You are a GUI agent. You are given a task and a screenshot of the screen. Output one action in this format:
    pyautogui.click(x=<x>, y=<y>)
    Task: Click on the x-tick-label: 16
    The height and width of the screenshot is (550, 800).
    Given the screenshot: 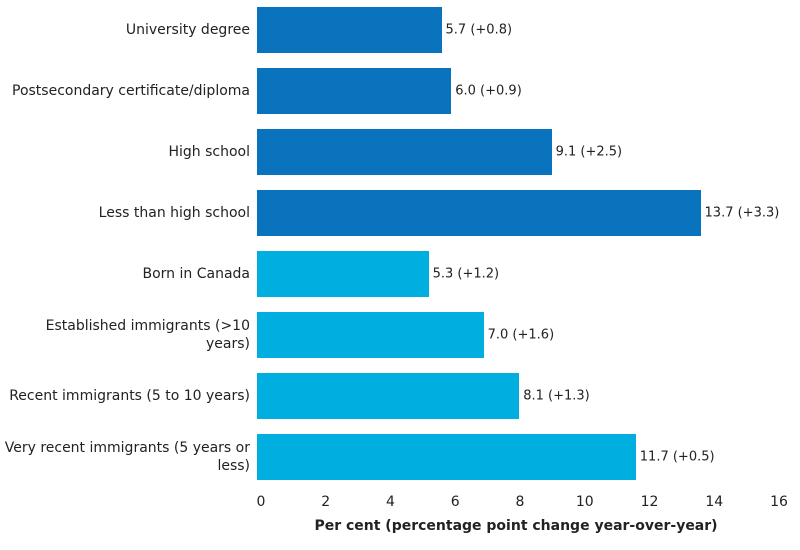 What is the action you would take?
    pyautogui.click(x=779, y=502)
    